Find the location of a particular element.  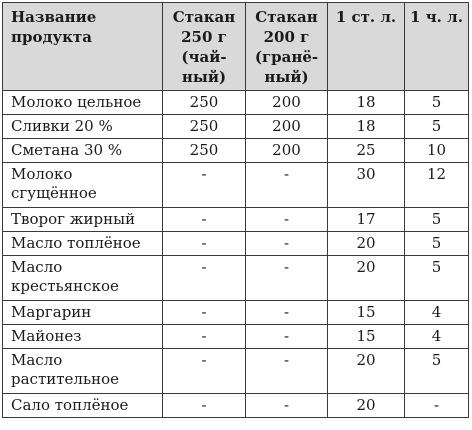

table-row: Маргарин - - 15 4 is located at coordinates (235, 312).